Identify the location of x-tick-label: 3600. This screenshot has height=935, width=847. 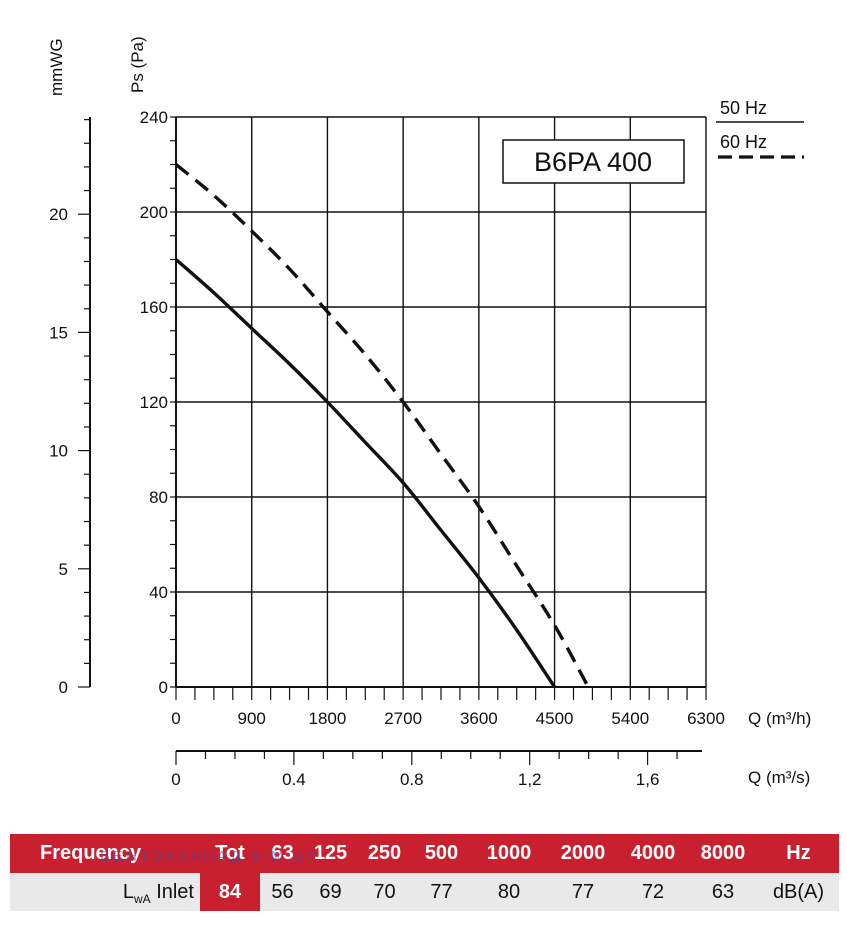
(479, 718).